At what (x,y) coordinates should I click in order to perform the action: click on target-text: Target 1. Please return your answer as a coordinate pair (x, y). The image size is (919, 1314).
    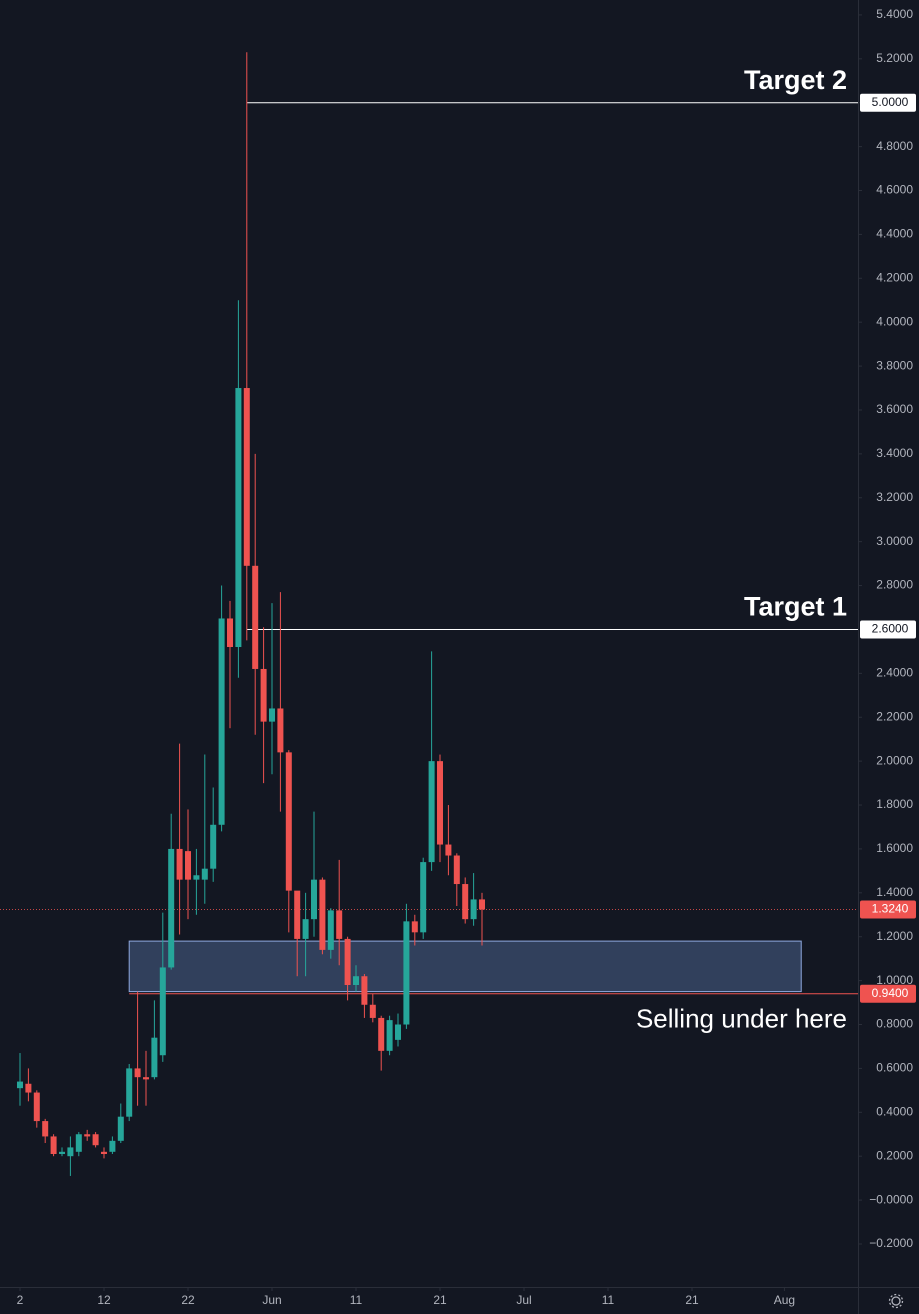
    Looking at the image, I should click on (795, 607).